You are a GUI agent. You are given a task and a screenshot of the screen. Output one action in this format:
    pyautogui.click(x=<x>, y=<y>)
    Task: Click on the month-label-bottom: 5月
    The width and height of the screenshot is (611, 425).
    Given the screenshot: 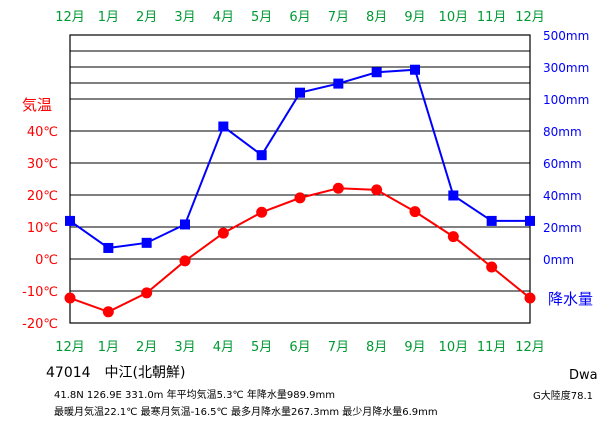 What is the action you would take?
    pyautogui.click(x=261, y=347)
    